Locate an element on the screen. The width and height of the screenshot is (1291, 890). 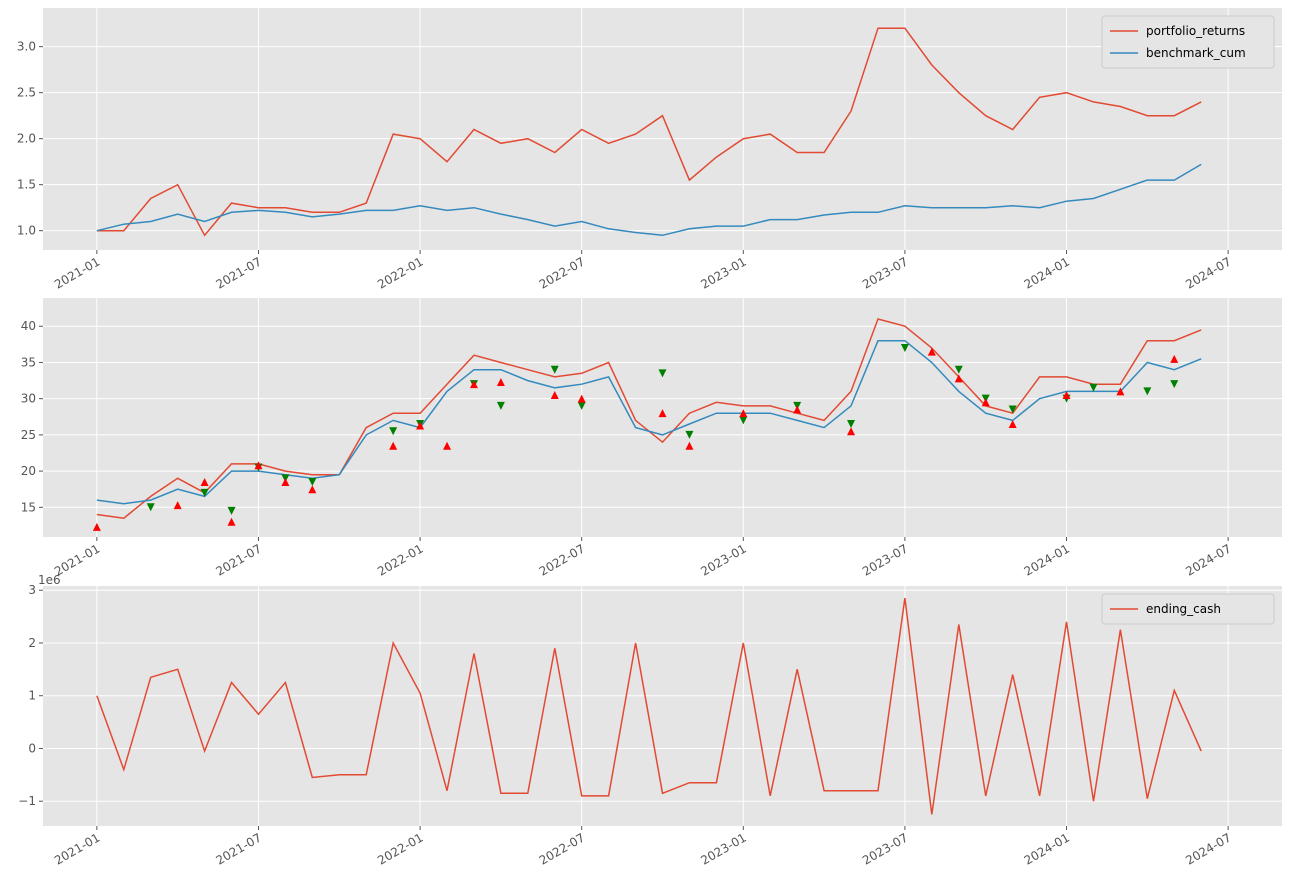
y-tick-label: 35 is located at coordinates (28, 362).